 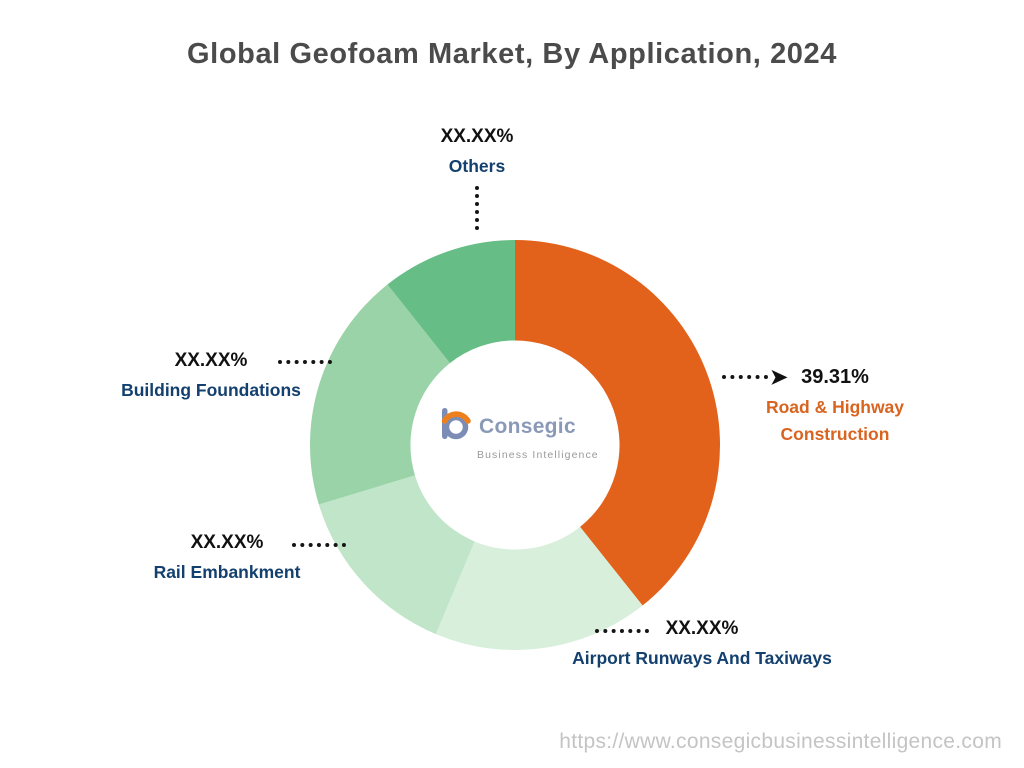 What do you see at coordinates (451, 302) in the screenshot?
I see `donut-segment-others` at bounding box center [451, 302].